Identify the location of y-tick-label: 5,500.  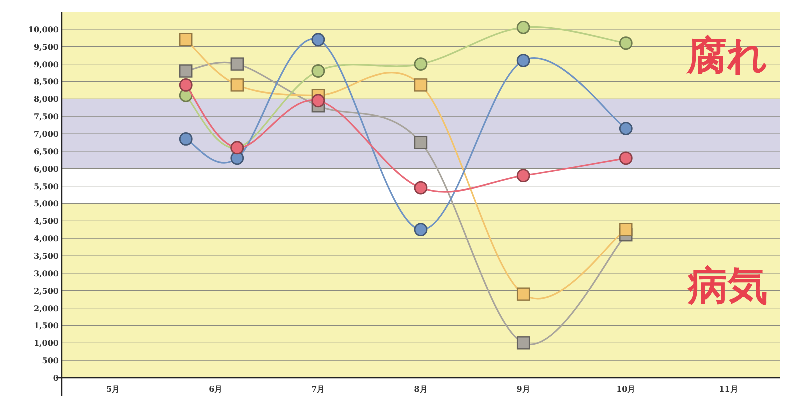
(47, 186).